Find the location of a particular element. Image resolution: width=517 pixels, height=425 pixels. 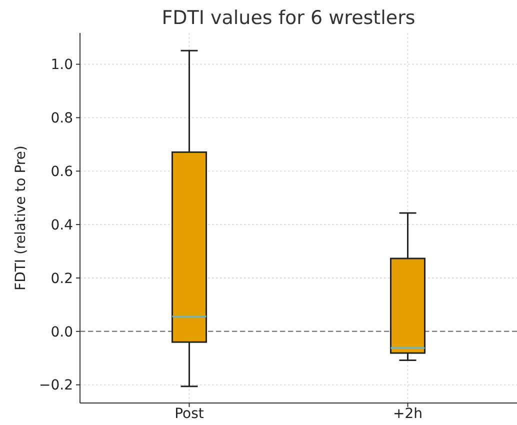

y-axis-title: FDTI (relative to Pre) is located at coordinates (21, 218).